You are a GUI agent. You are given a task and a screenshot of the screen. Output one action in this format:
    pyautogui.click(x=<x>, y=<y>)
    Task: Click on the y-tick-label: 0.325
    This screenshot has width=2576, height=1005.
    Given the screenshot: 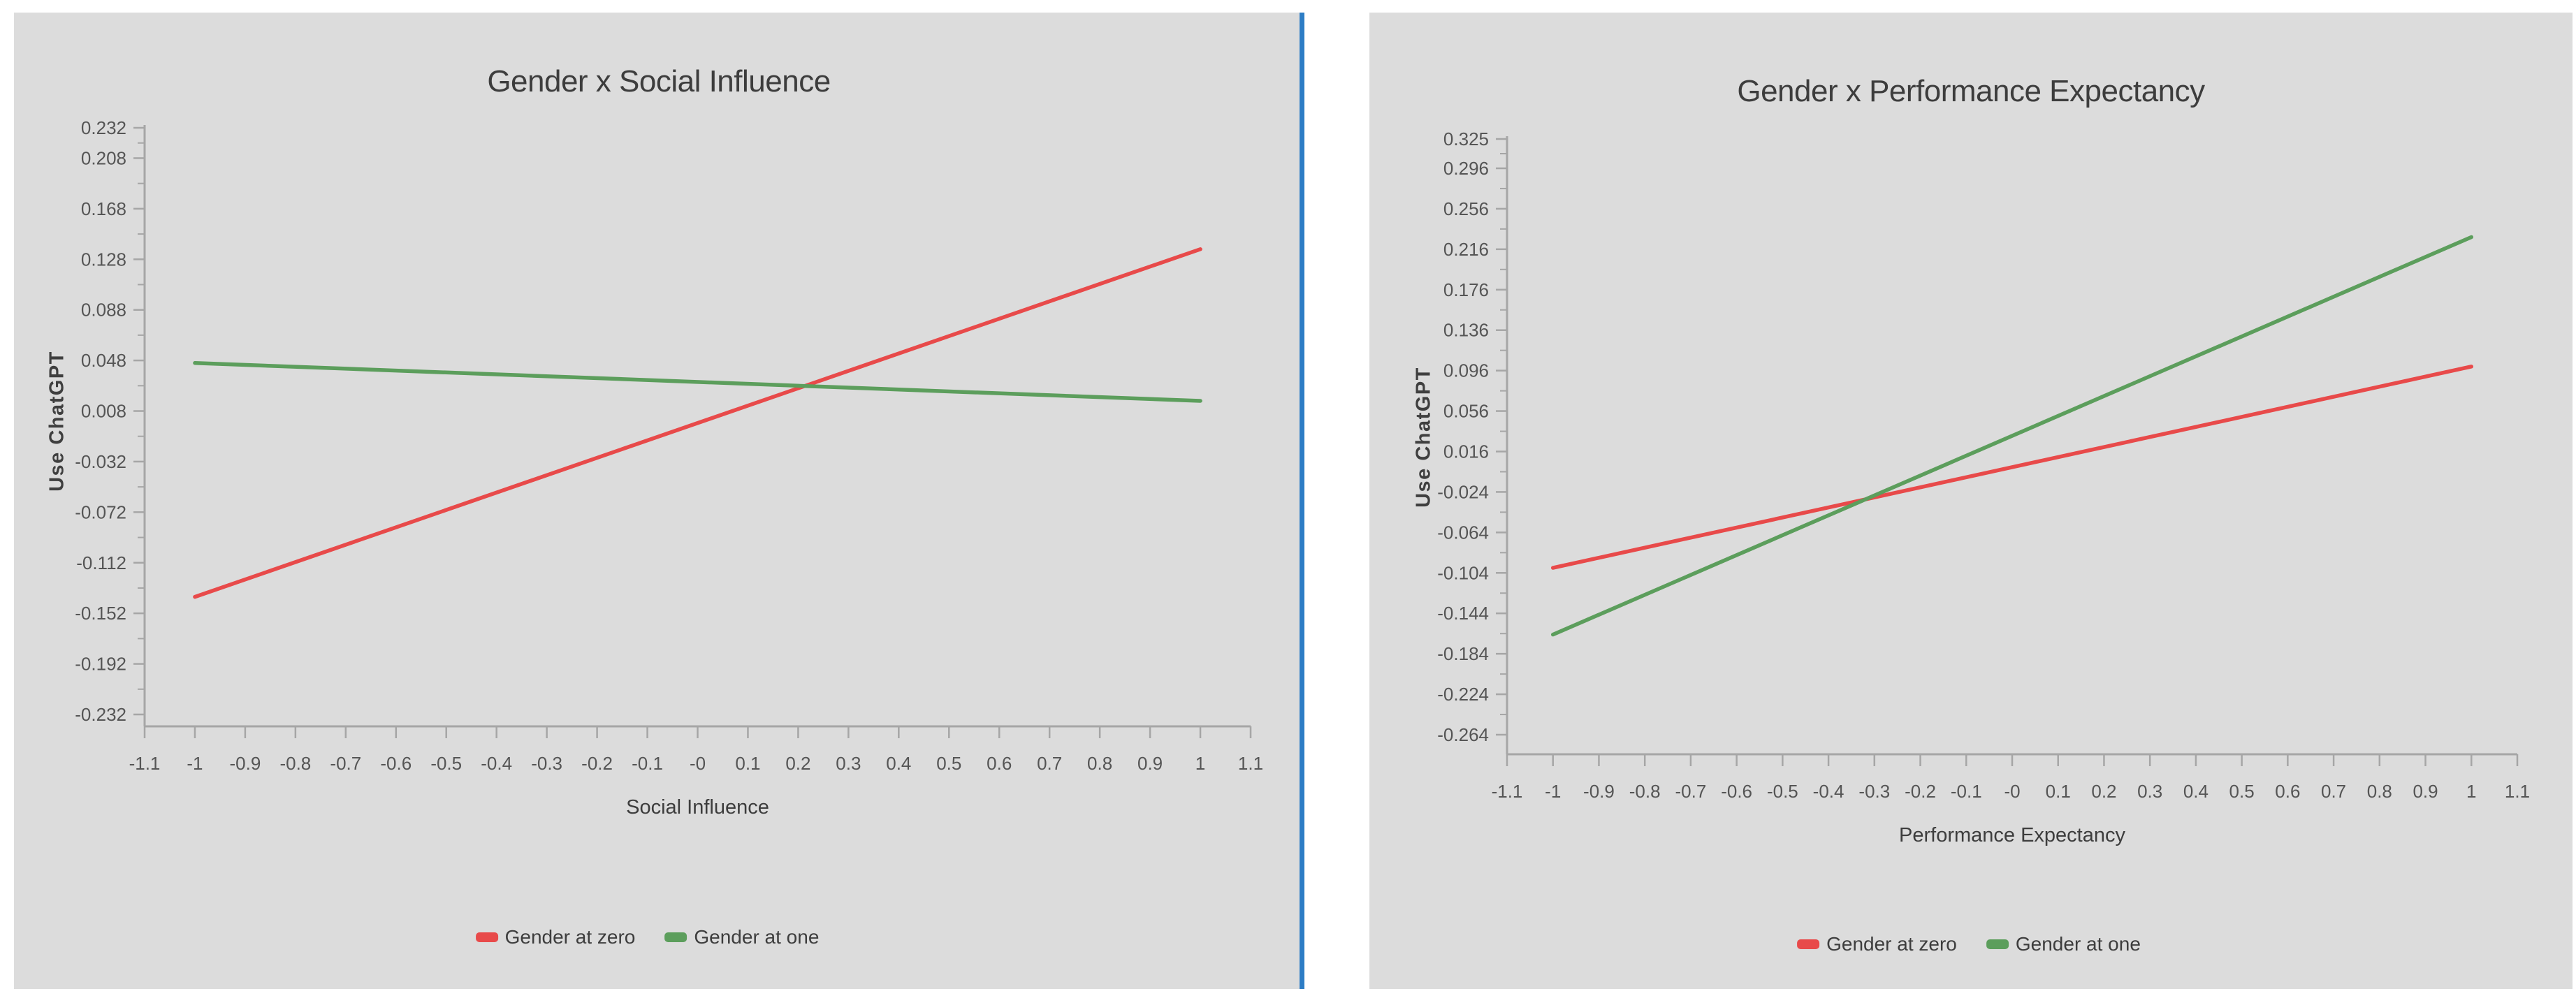 What is the action you would take?
    pyautogui.click(x=1466, y=139)
    